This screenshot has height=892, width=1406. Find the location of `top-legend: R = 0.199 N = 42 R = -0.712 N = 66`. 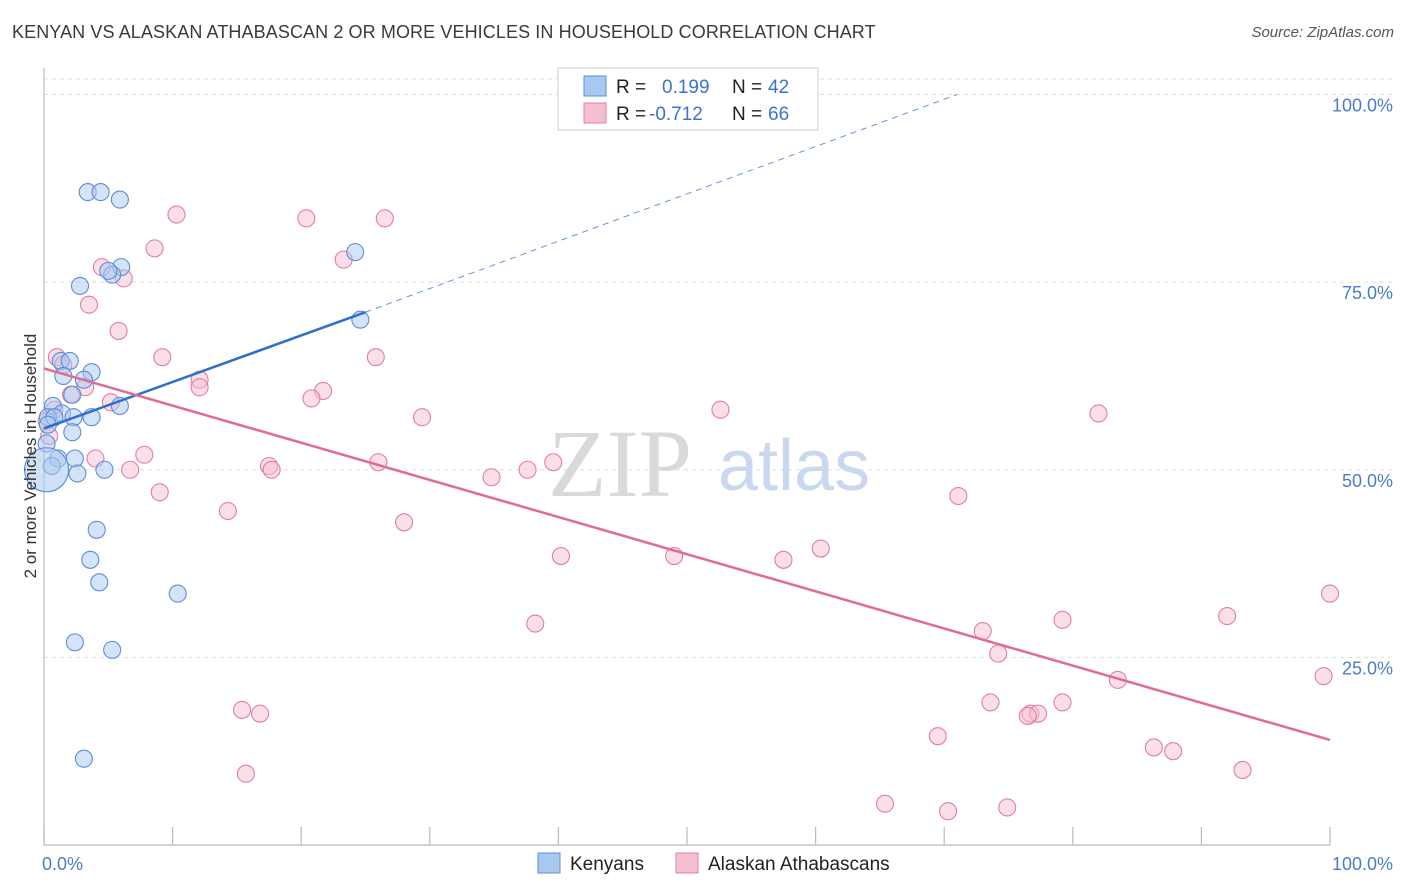

top-legend: R = 0.199 N = 42 R = -0.712 N = 66 is located at coordinates (688, 99).